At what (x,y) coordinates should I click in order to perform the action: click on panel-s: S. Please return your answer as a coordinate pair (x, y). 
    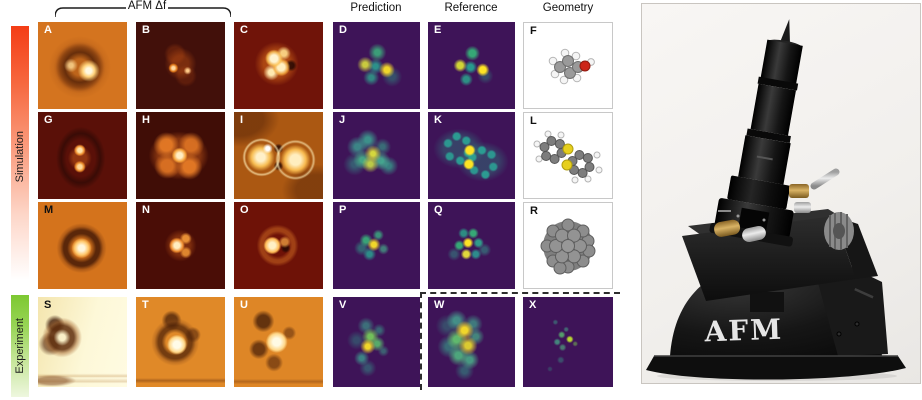
    Looking at the image, I should click on (82, 342).